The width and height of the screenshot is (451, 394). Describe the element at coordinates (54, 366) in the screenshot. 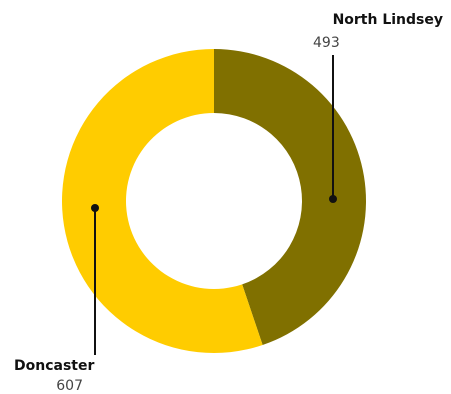

I see `slice-label: Doncaster` at that location.